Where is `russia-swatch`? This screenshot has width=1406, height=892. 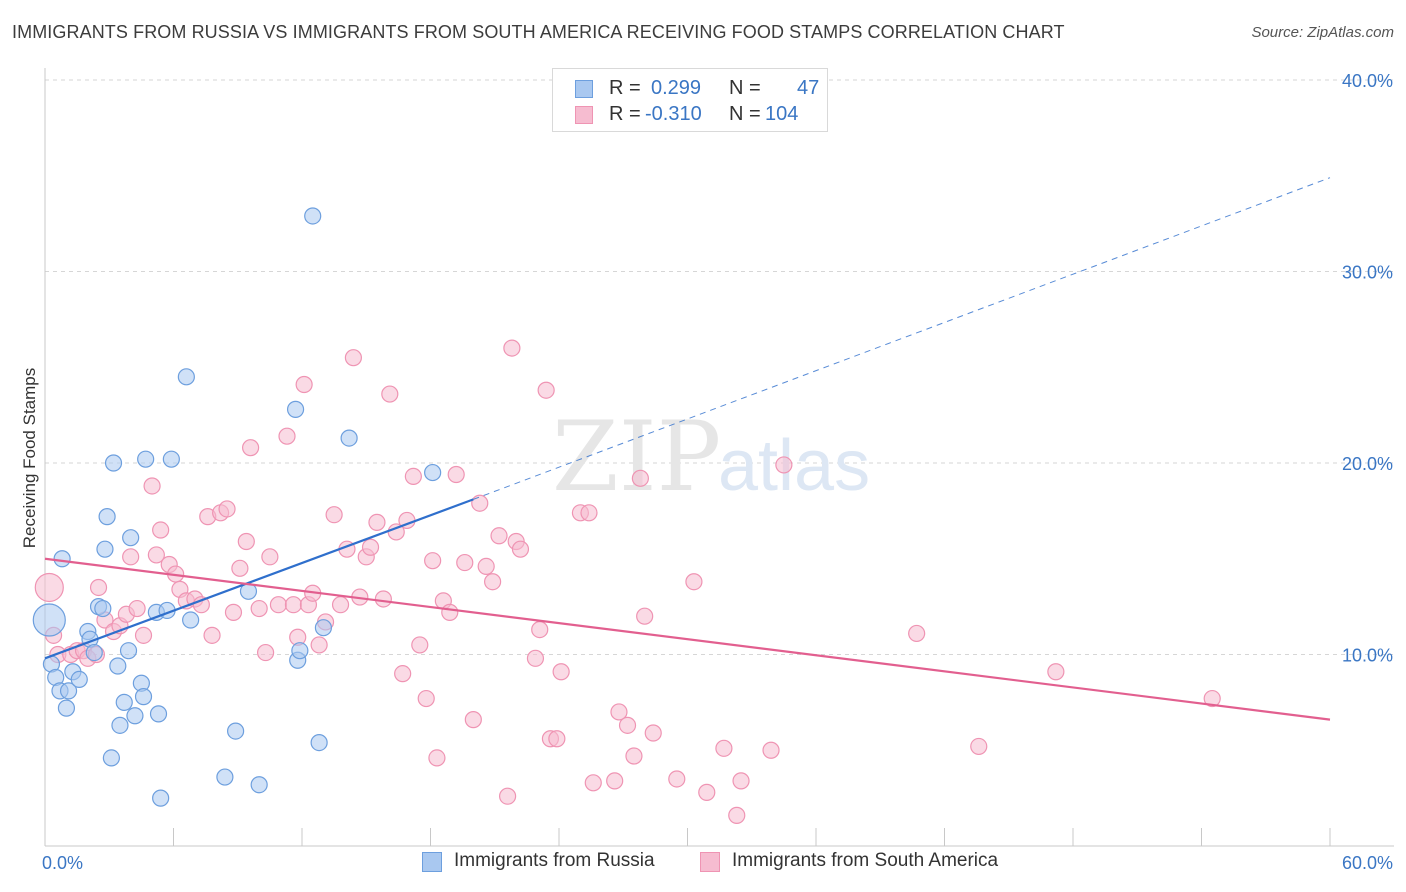
russia-swatch is located at coordinates (584, 89).